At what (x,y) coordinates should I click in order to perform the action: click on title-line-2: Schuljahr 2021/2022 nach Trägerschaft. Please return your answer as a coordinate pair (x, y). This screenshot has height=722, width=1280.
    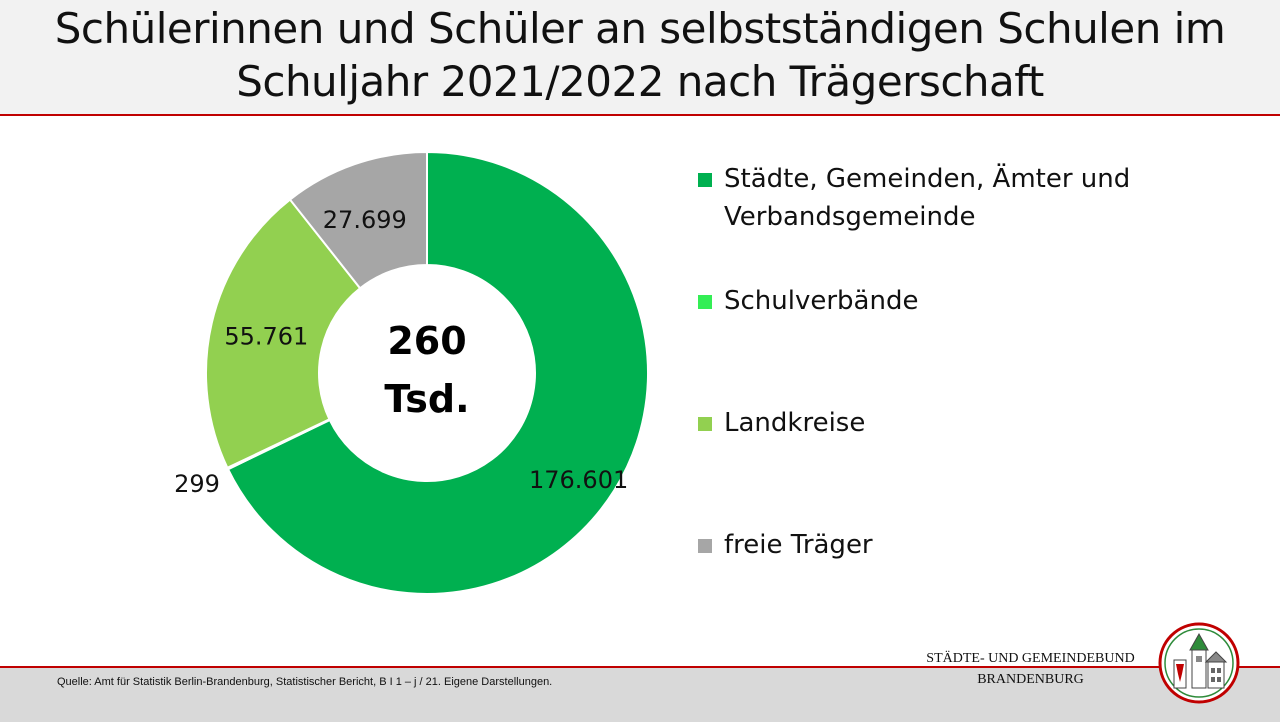
    Looking at the image, I should click on (640, 81).